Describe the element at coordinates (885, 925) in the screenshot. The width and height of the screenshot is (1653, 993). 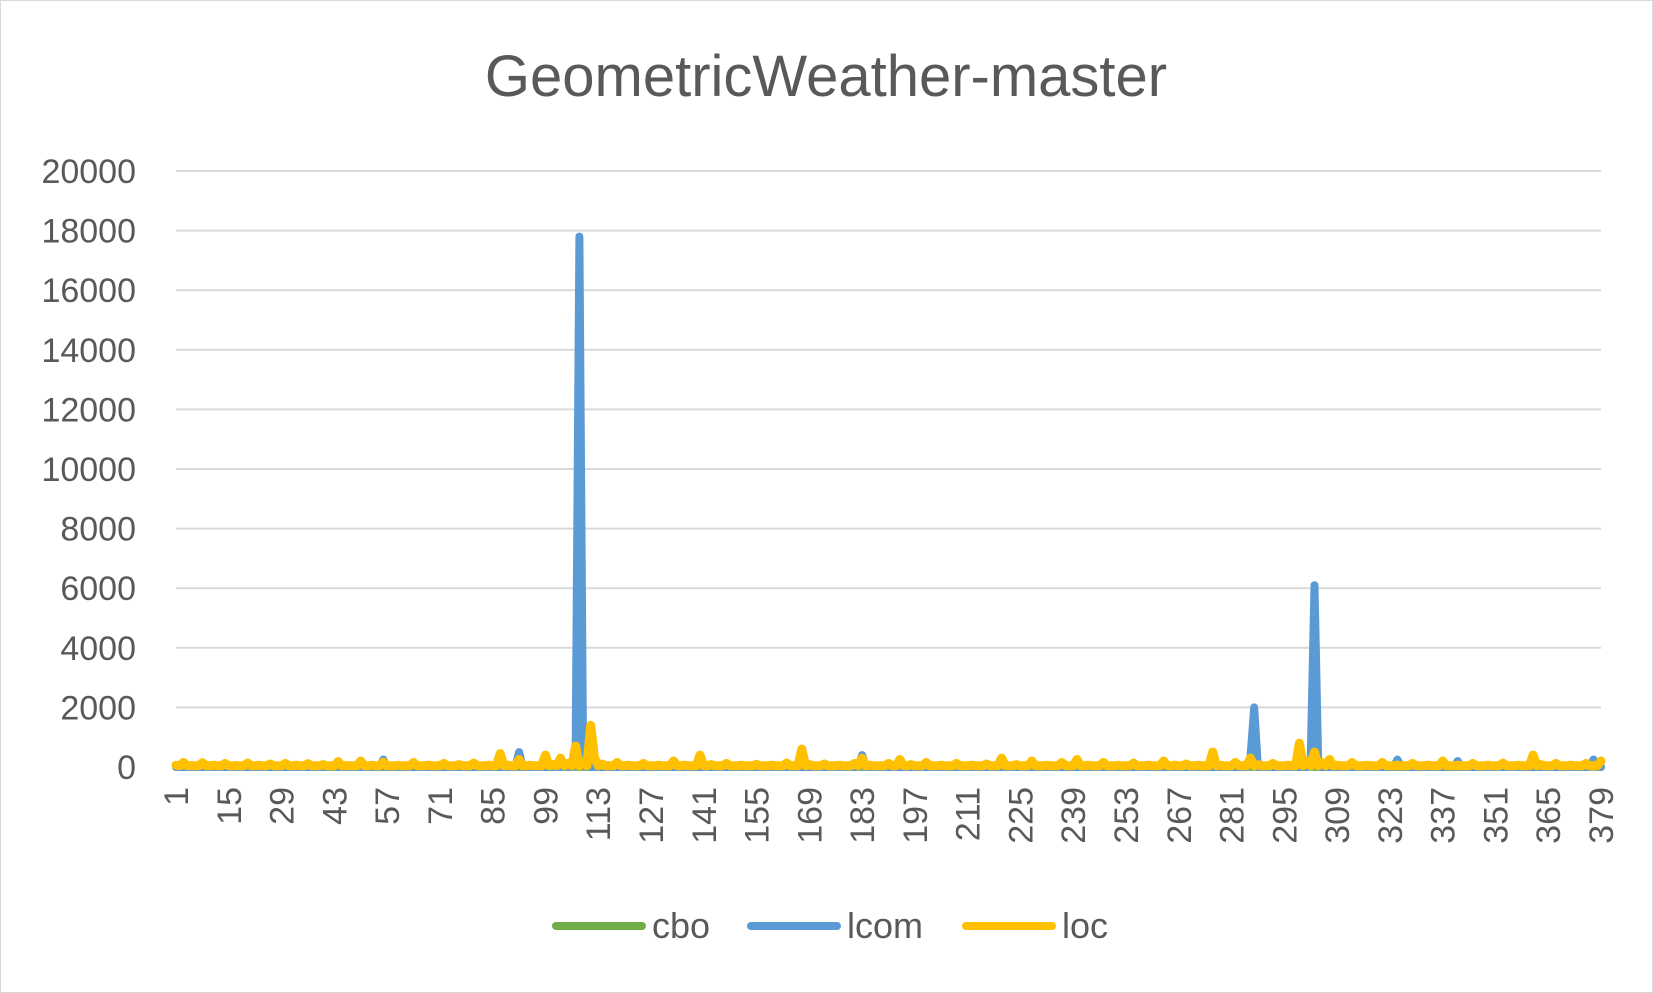
I see `legend-label-lcom: lcom` at that location.